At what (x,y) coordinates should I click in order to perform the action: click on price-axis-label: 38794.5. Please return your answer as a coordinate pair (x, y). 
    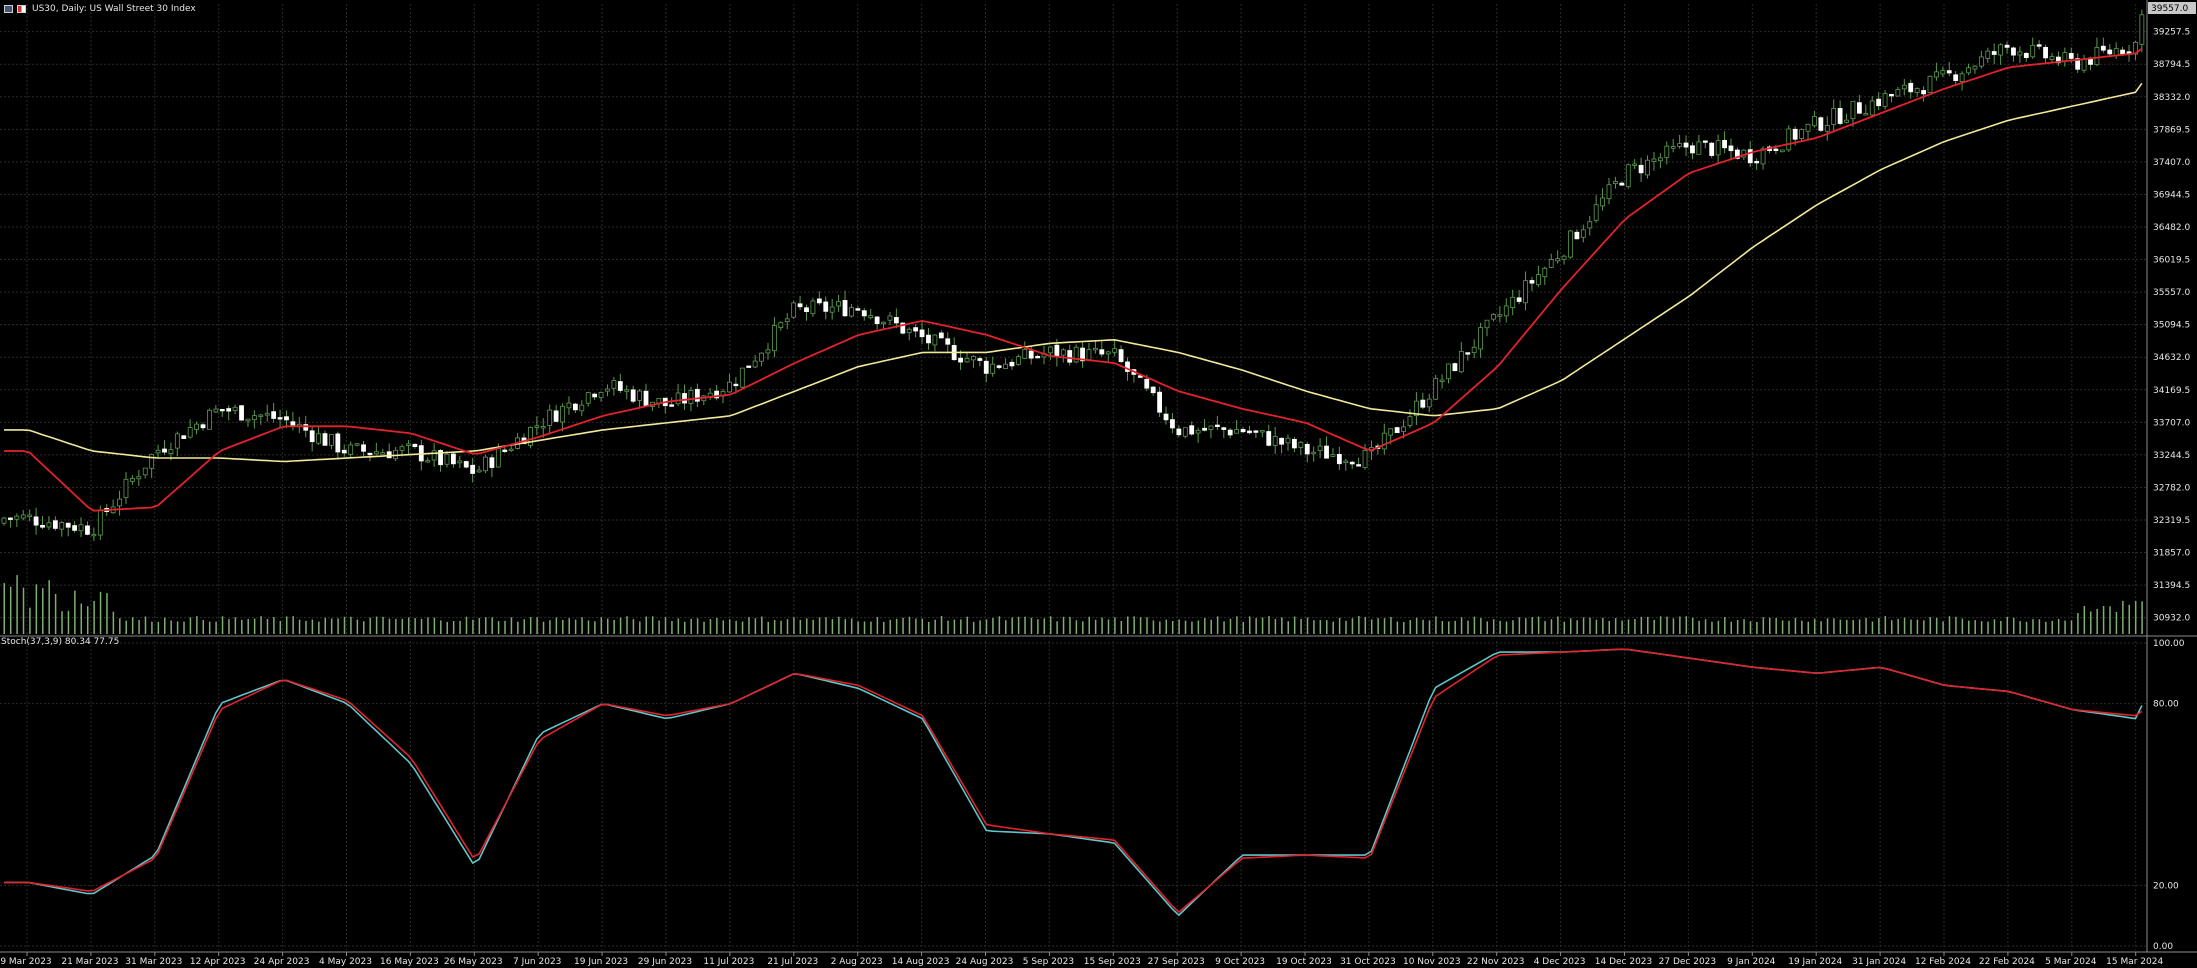
    Looking at the image, I should click on (2171, 65).